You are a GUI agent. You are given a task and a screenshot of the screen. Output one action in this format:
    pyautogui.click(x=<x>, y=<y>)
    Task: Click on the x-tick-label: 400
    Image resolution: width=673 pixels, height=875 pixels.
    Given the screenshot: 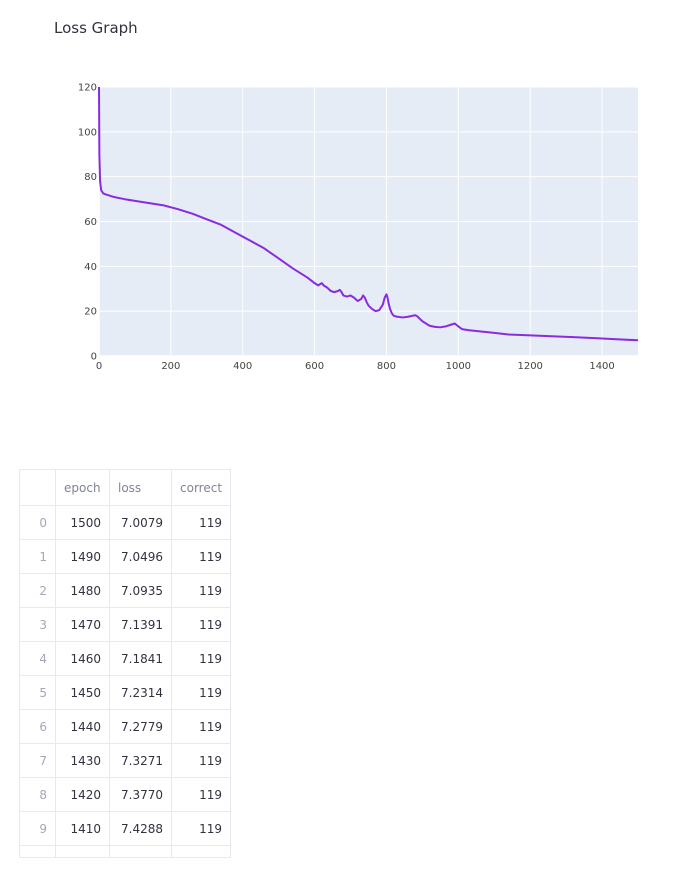 What is the action you would take?
    pyautogui.click(x=242, y=366)
    